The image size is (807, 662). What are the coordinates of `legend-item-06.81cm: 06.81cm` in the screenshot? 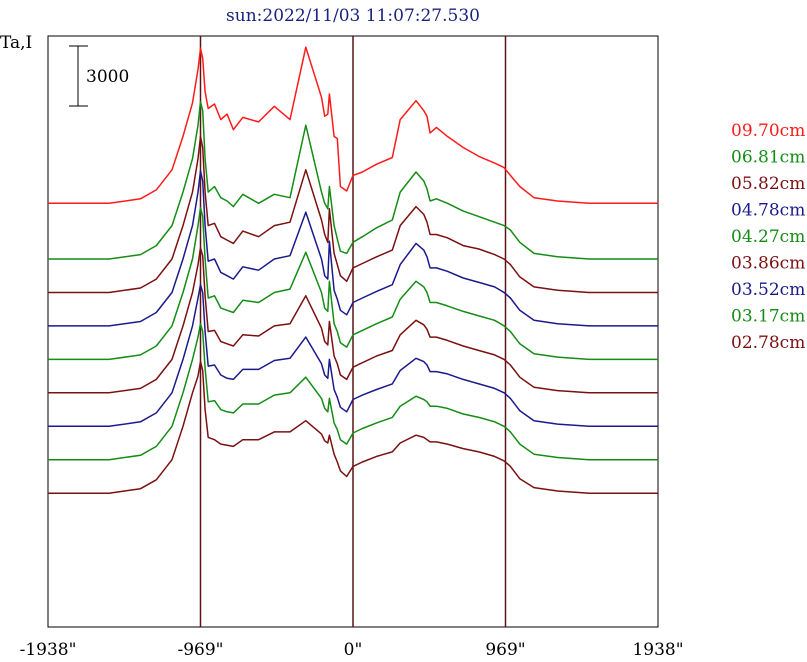 It's located at (768, 158).